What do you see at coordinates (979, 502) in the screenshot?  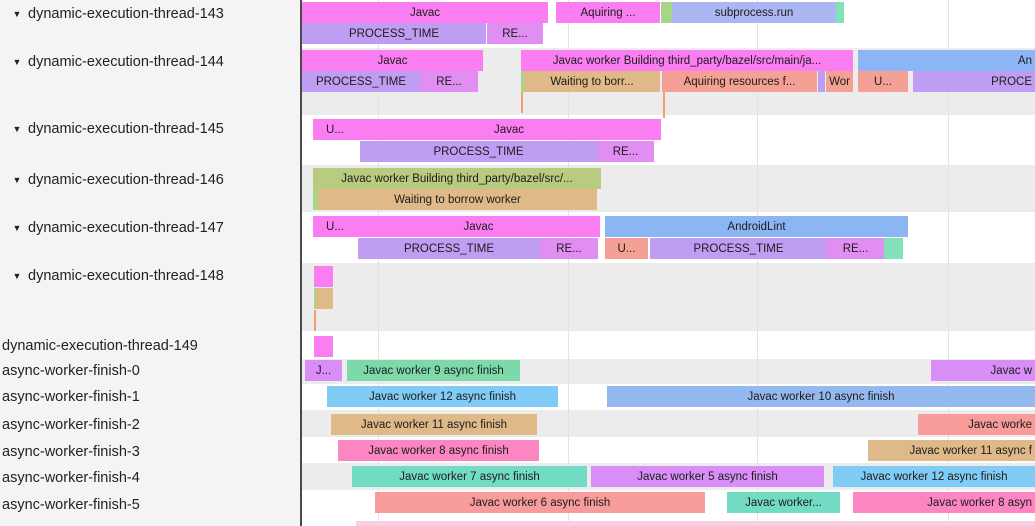 I see `slice-label: Javac worker 8 asyn` at bounding box center [979, 502].